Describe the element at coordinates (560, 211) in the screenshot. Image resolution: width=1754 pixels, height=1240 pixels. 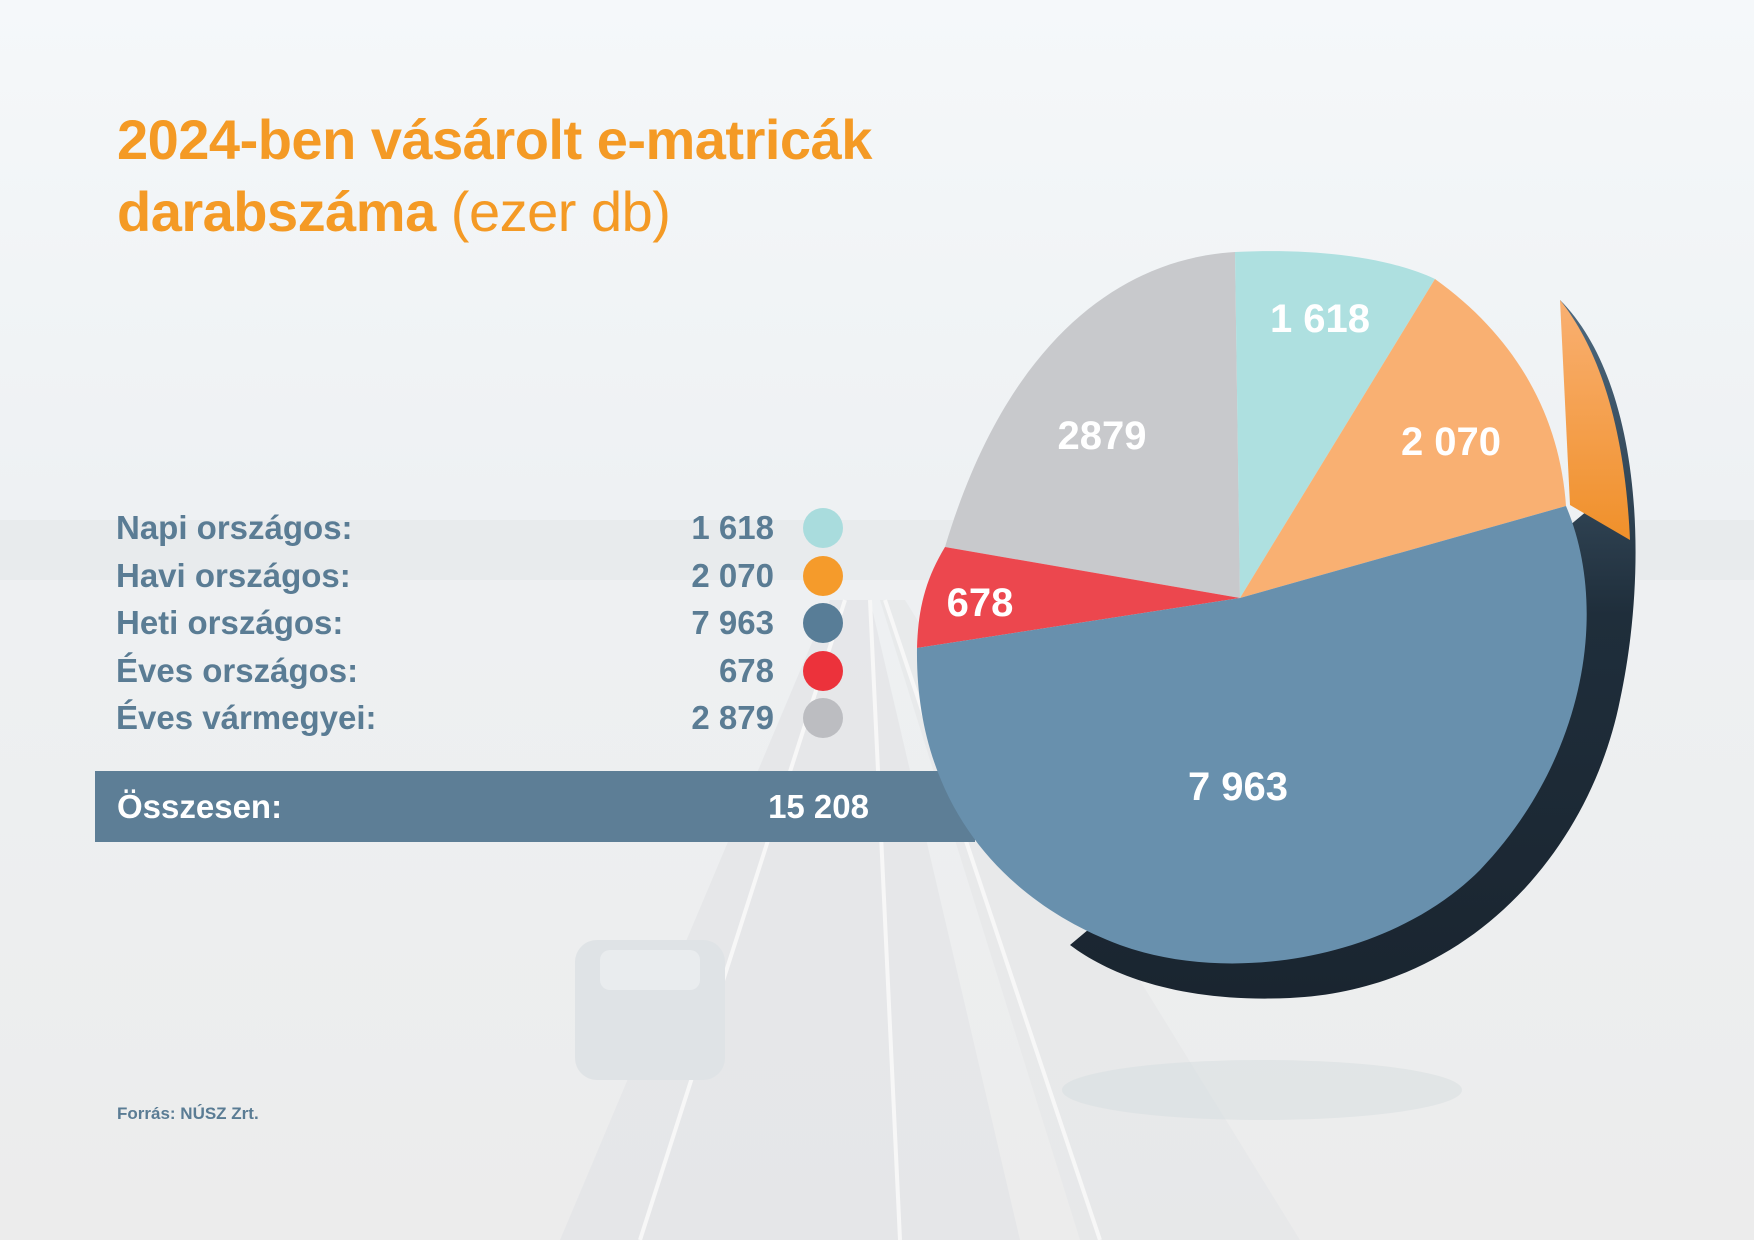
I see `title-unit: (ezer db)` at that location.